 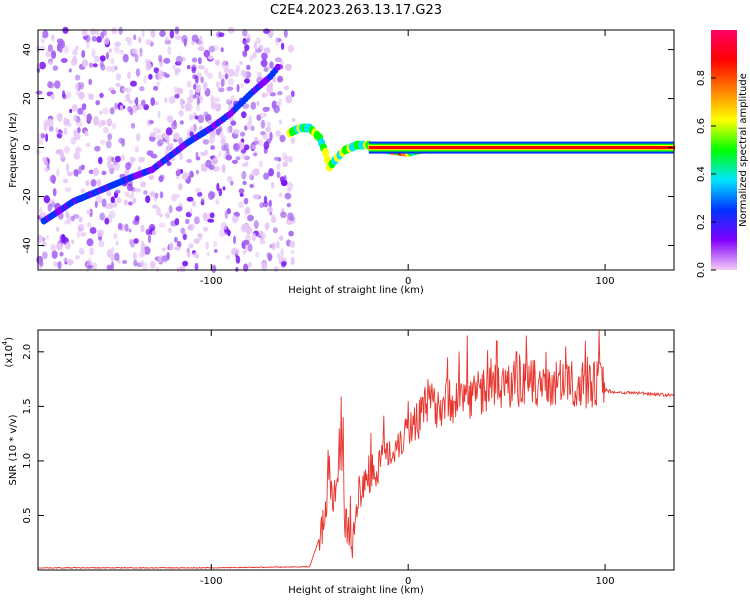 I want to click on colorbar-gradient, so click(x=724, y=150).